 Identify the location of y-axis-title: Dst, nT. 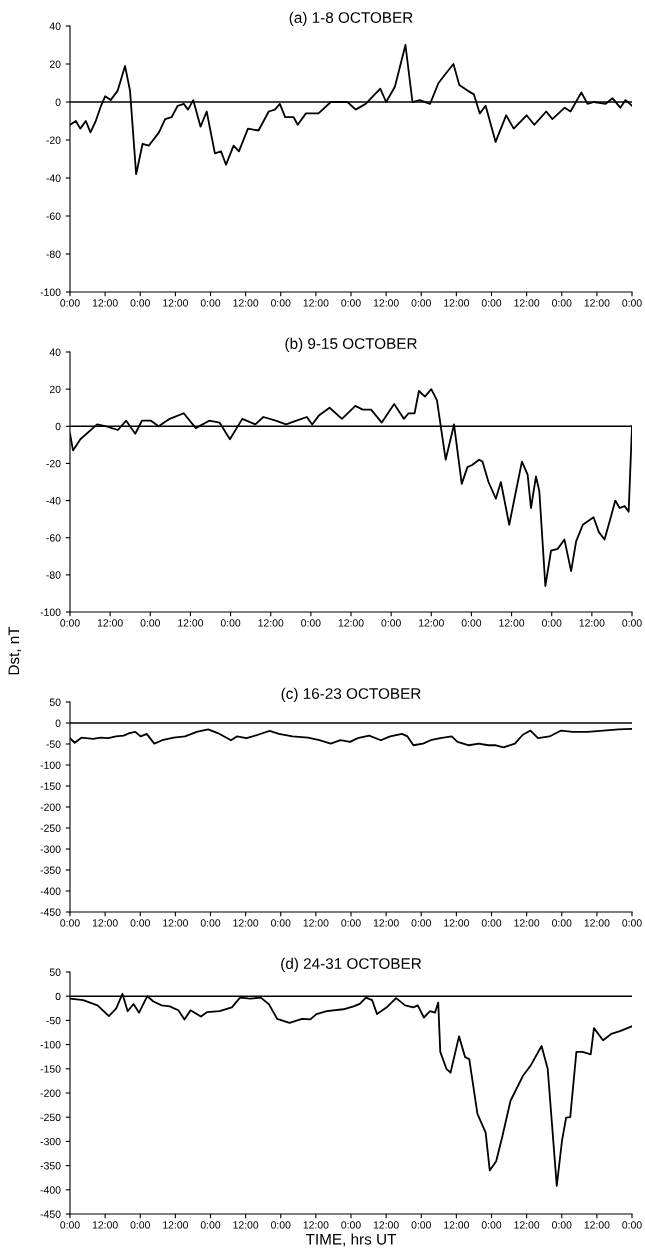
(15, 650).